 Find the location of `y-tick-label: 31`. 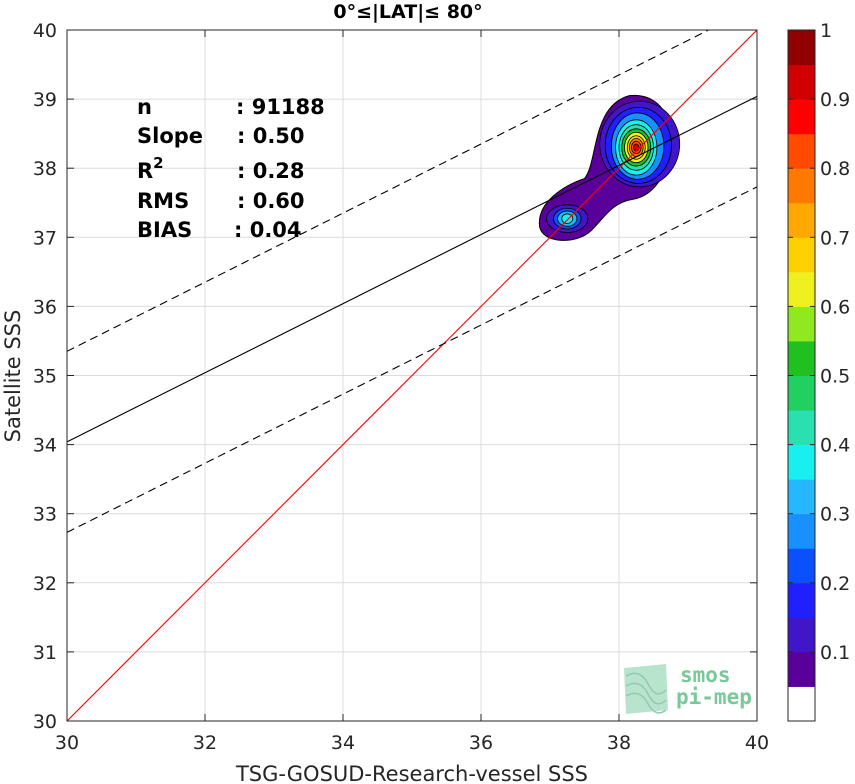

y-tick-label: 31 is located at coordinates (45, 653).